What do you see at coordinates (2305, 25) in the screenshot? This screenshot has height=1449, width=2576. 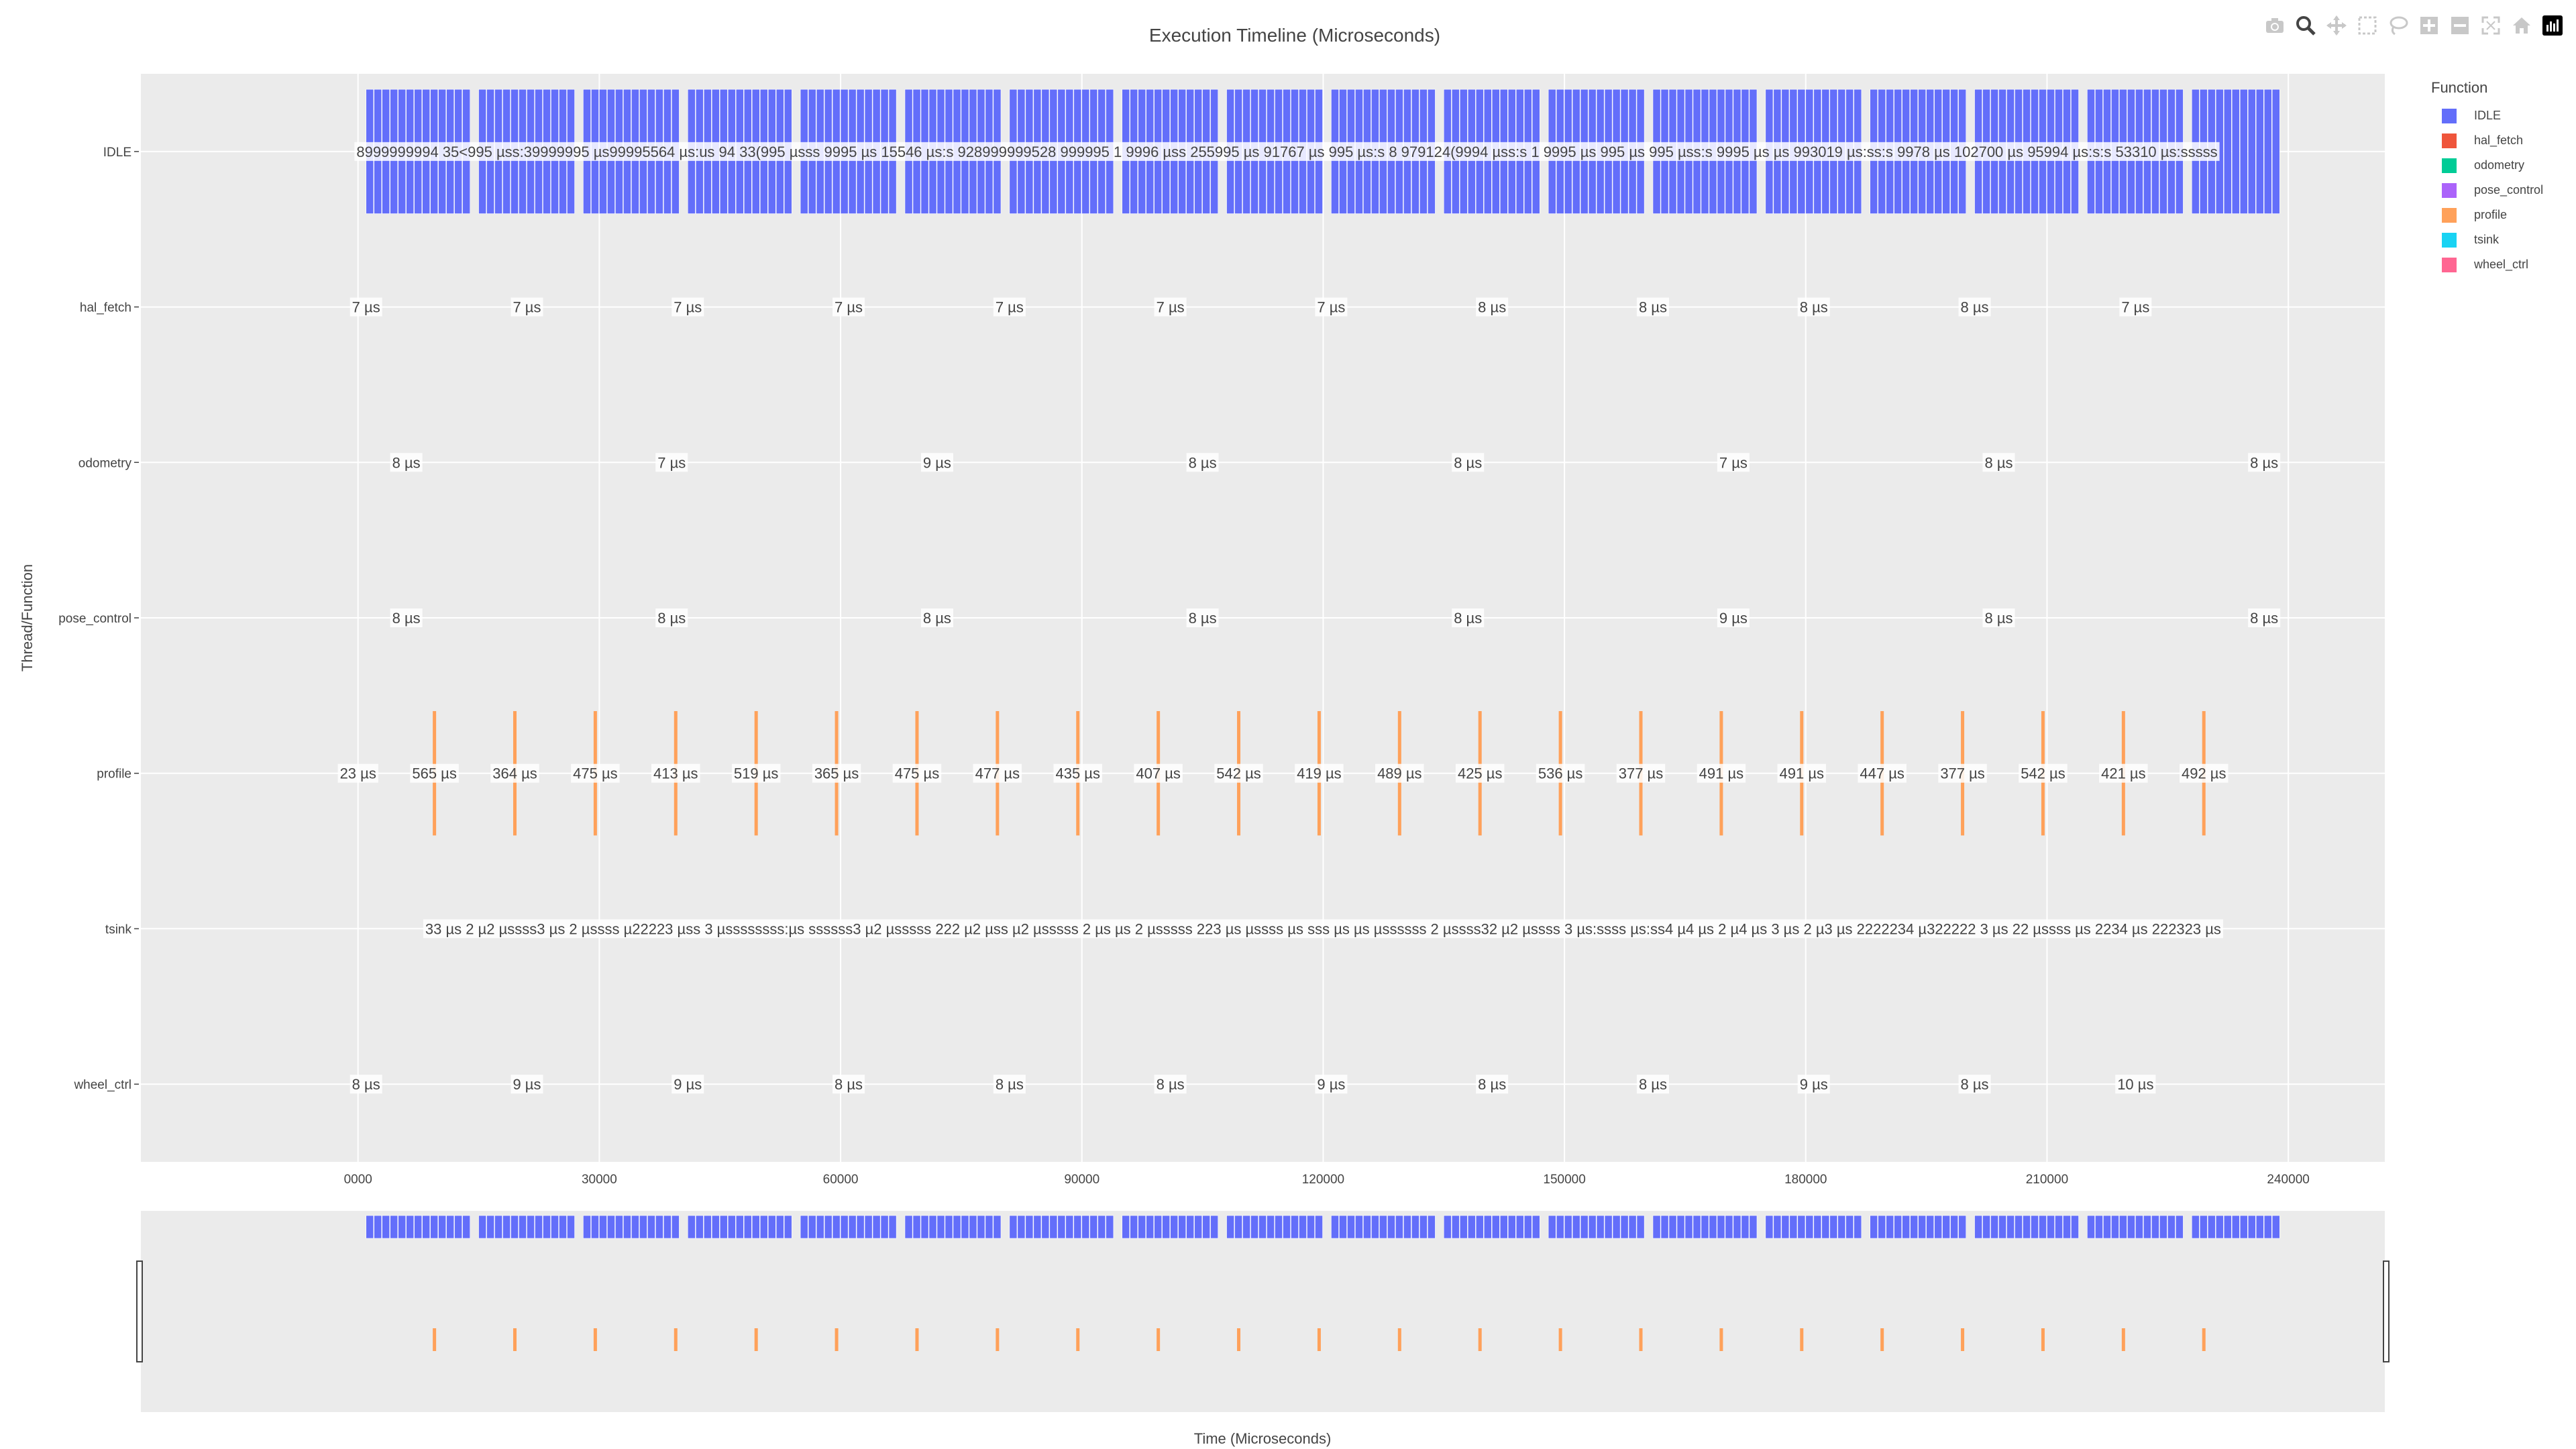 I see `zoom-icon` at bounding box center [2305, 25].